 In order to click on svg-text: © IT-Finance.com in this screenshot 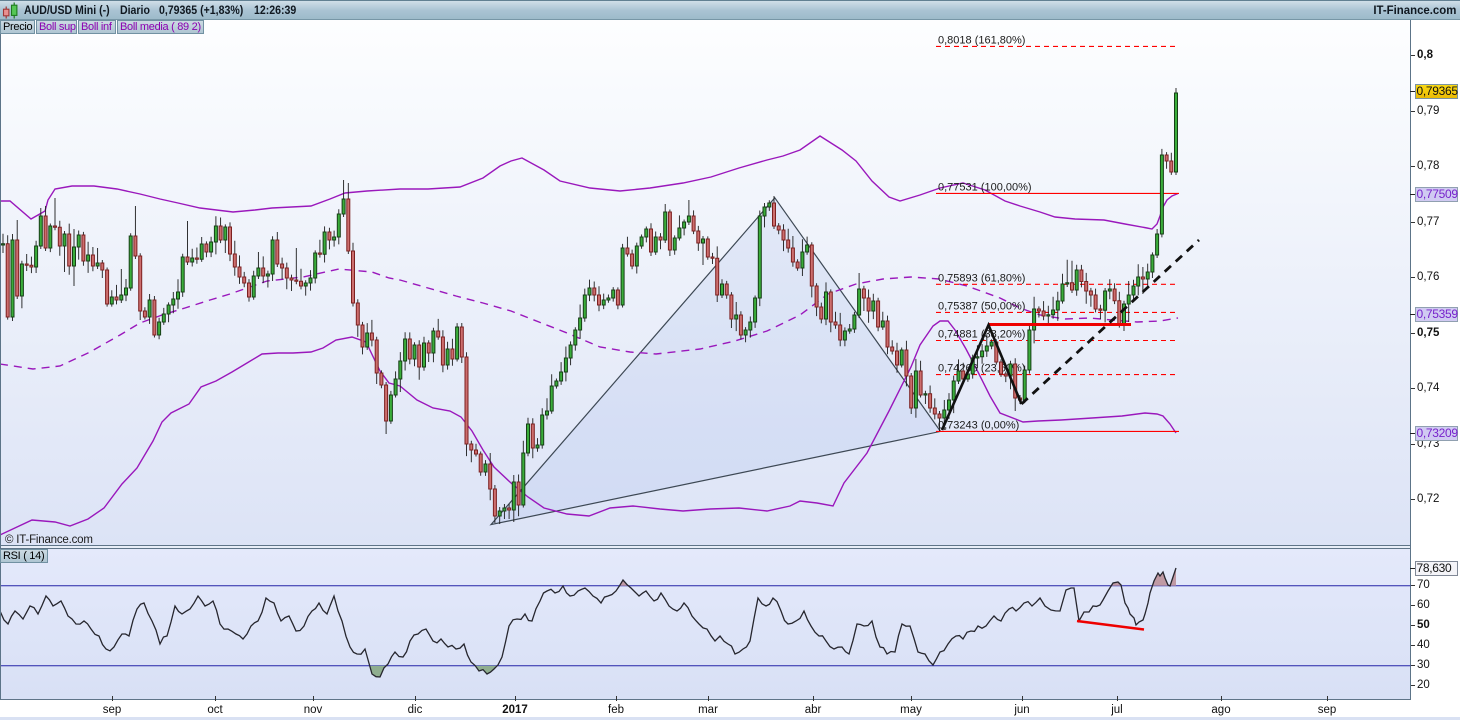, I will do `click(49, 540)`.